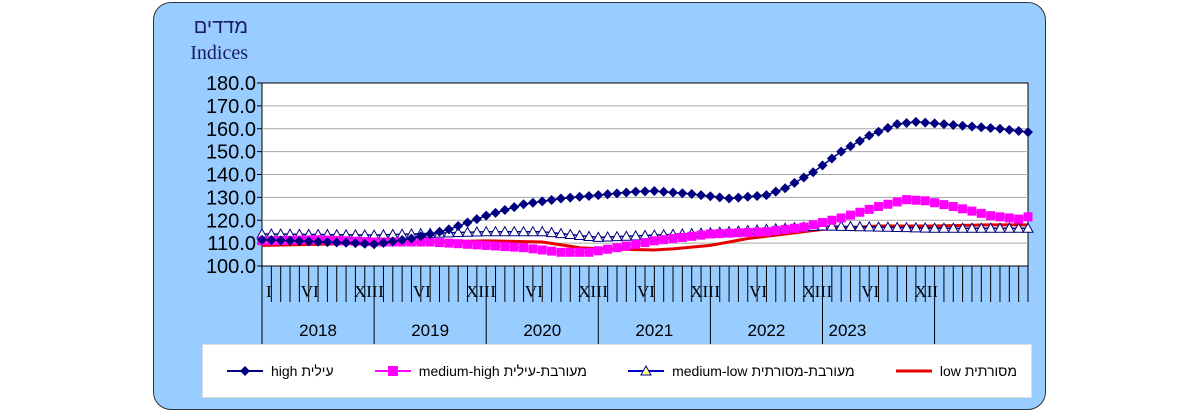  Describe the element at coordinates (913, 371) in the screenshot. I see `legend-swatch-low` at that location.